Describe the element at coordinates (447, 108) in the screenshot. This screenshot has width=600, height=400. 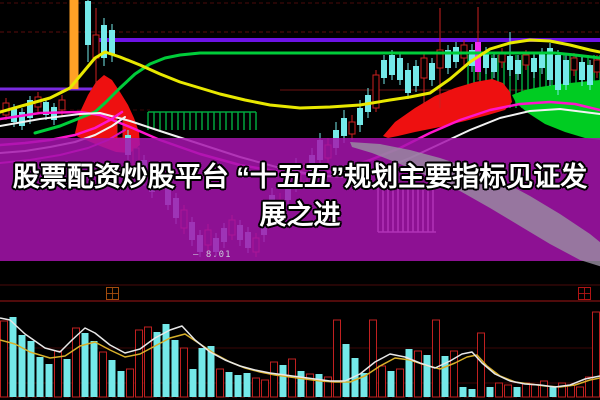
I see `macd-cloud-red-right` at that location.